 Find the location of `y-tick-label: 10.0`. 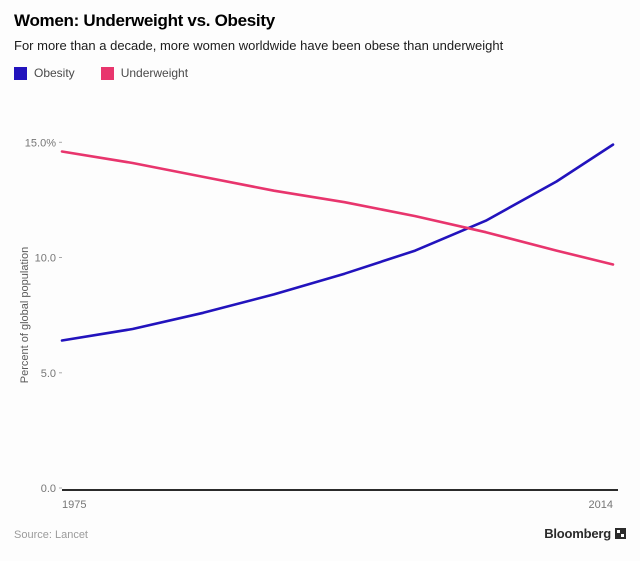

y-tick-label: 10.0 is located at coordinates (45, 259).